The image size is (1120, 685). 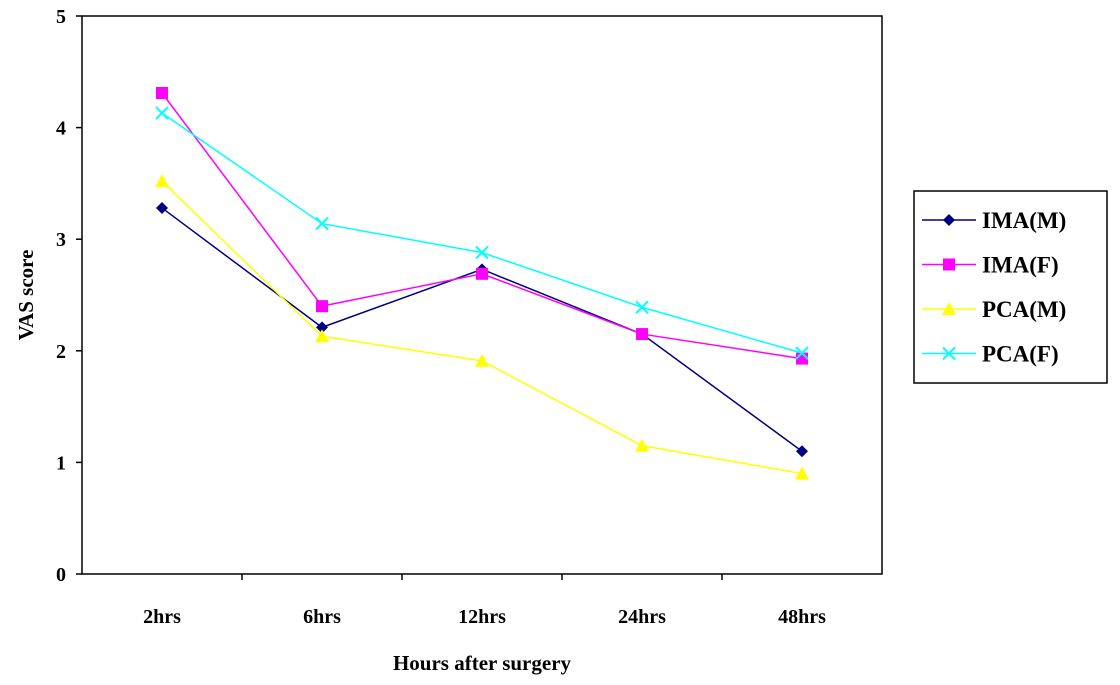 What do you see at coordinates (322, 617) in the screenshot?
I see `x-tick-label: 6hrs` at bounding box center [322, 617].